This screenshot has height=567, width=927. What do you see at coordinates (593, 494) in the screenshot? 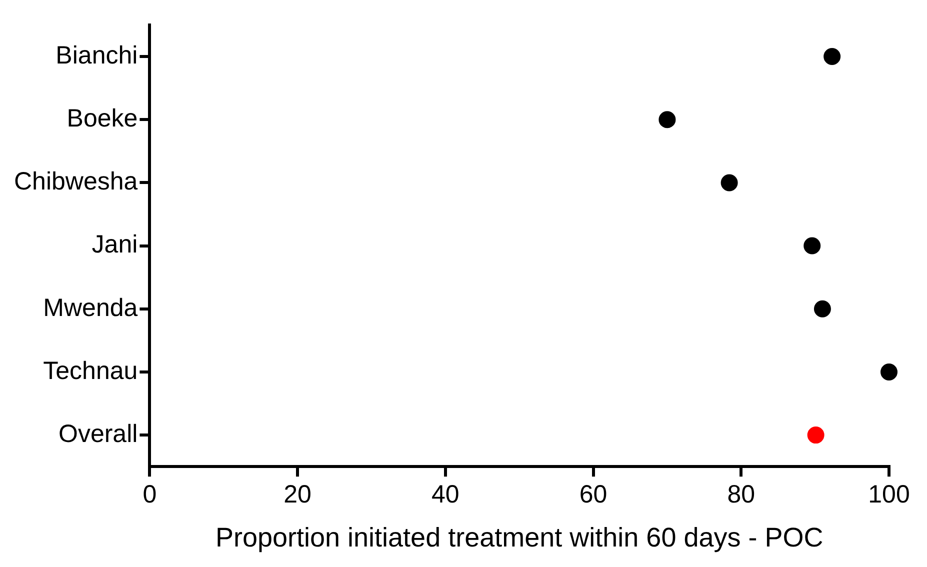
I see `x-tick-label: 60` at bounding box center [593, 494].